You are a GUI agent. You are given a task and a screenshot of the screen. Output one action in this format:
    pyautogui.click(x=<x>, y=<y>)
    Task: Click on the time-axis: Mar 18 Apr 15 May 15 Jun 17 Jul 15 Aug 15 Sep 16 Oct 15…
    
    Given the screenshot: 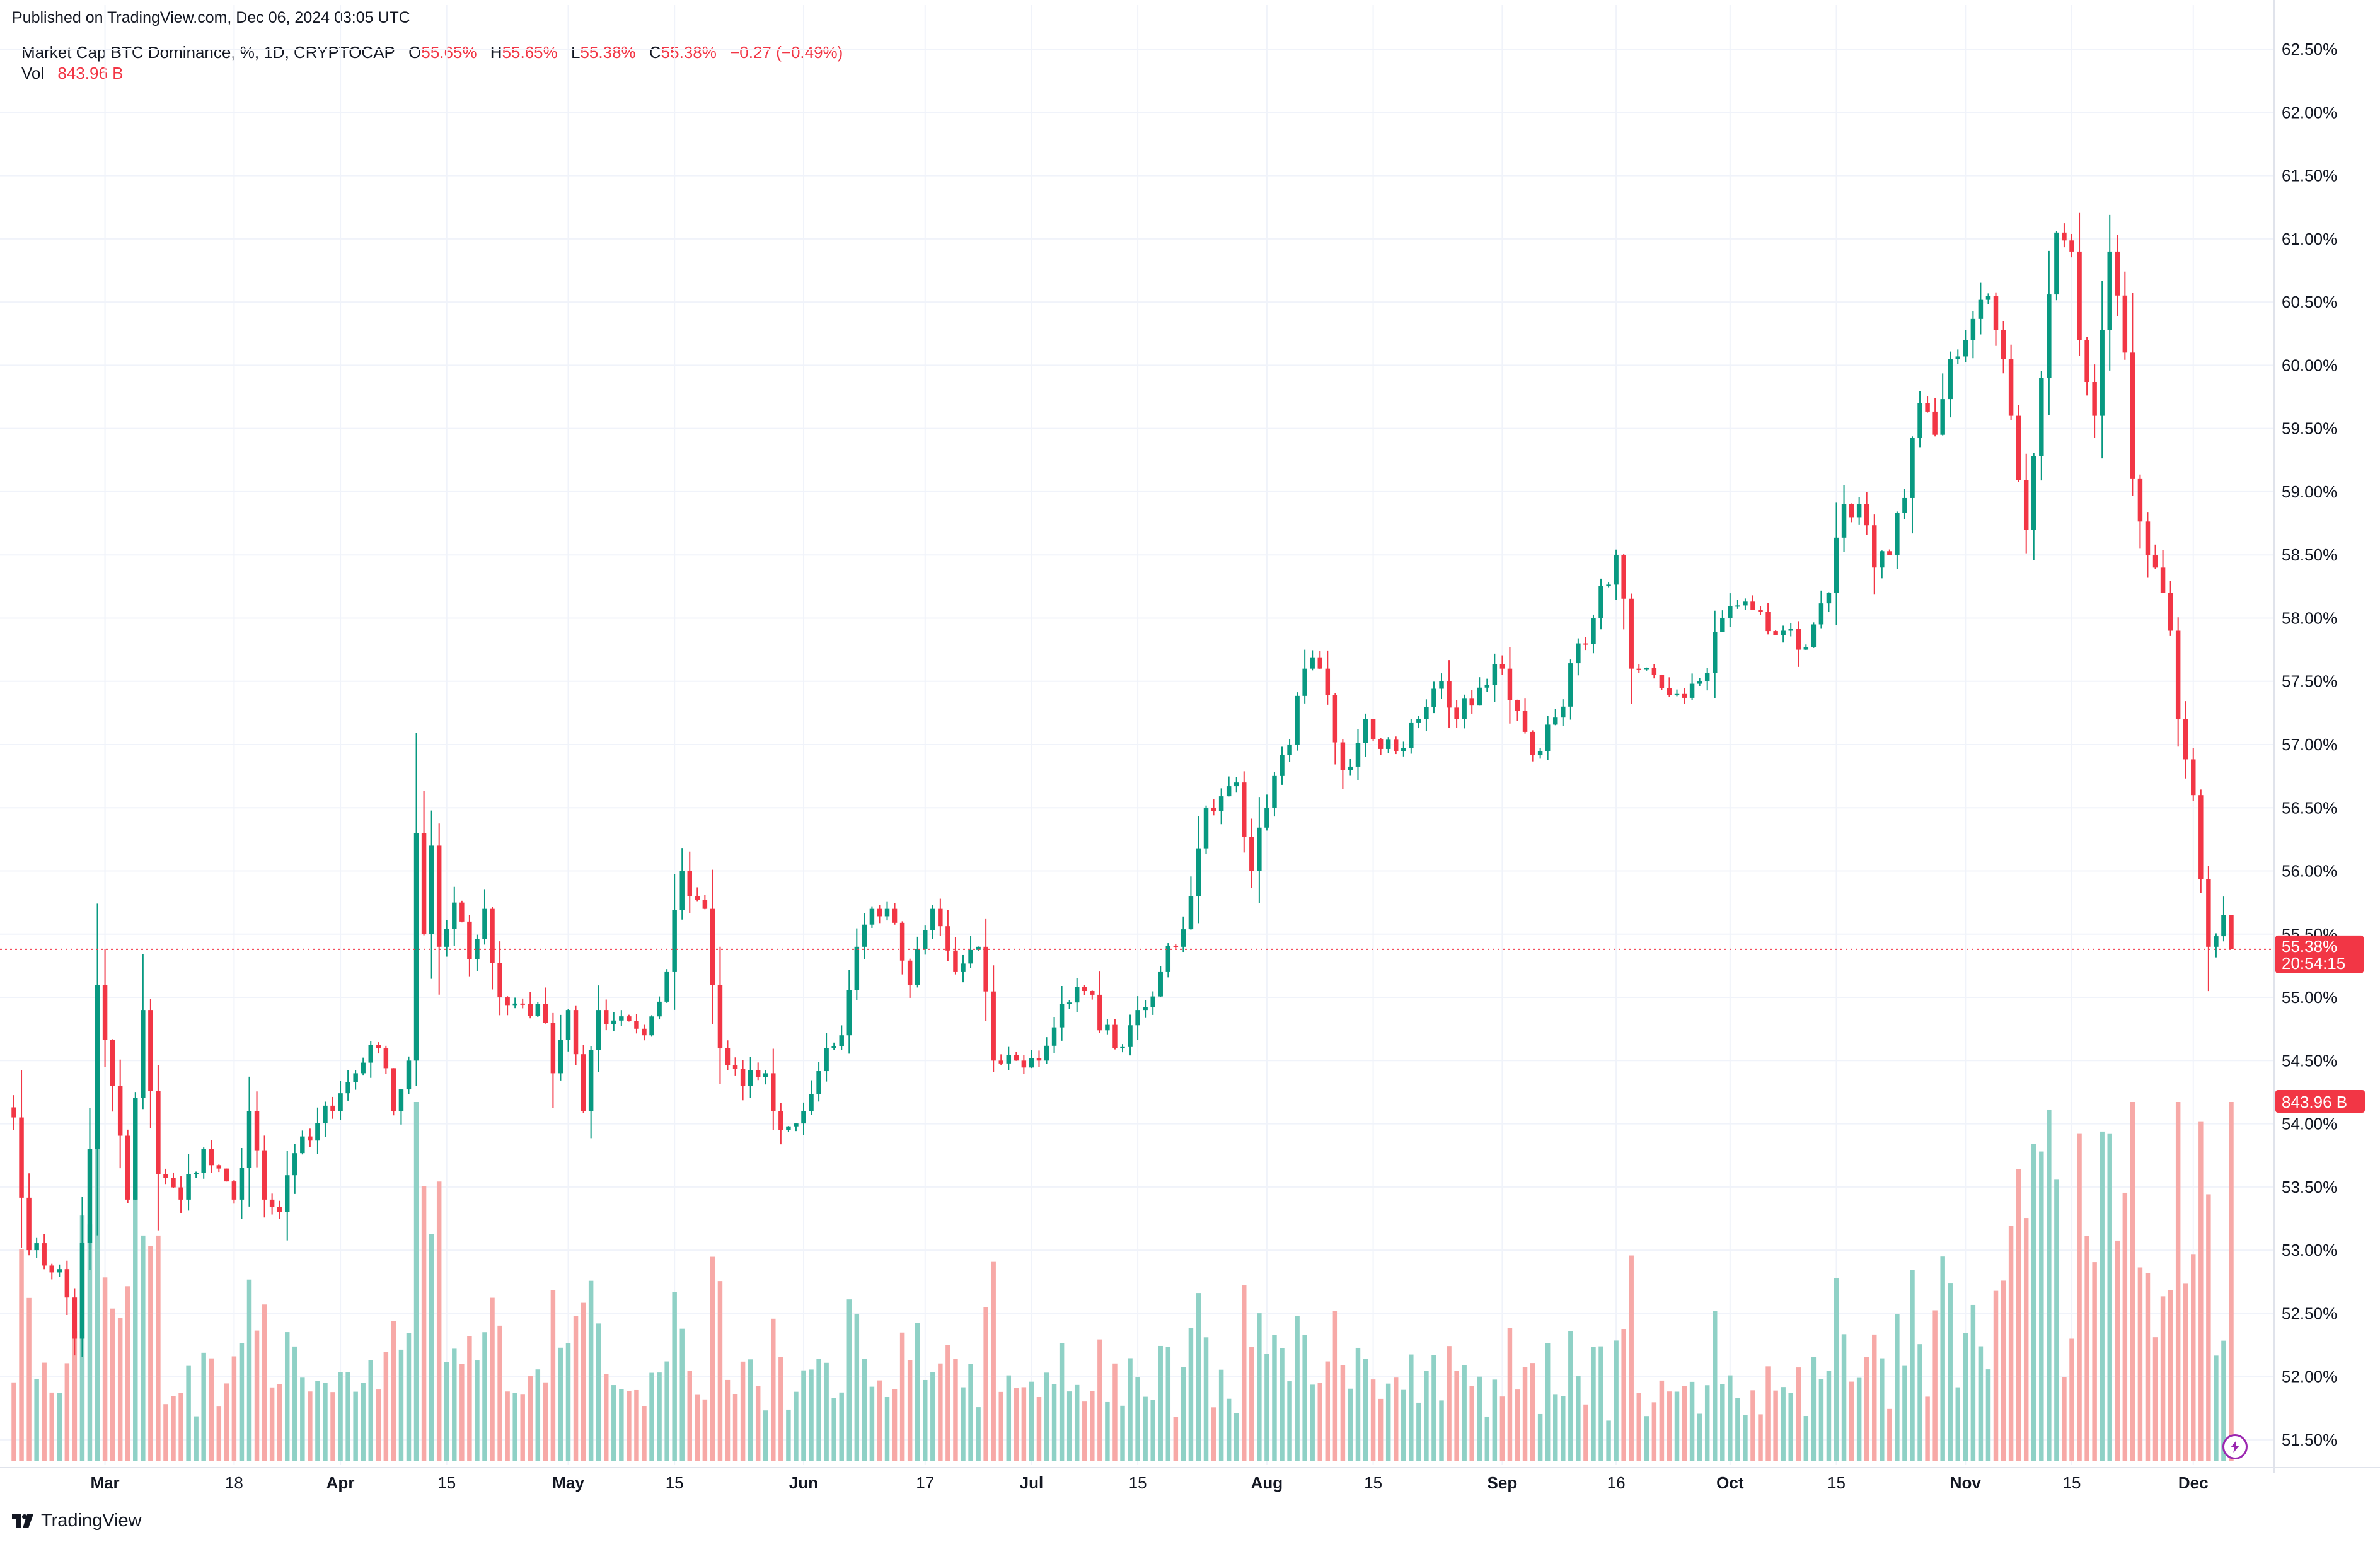 What is the action you would take?
    pyautogui.click(x=1190, y=1479)
    